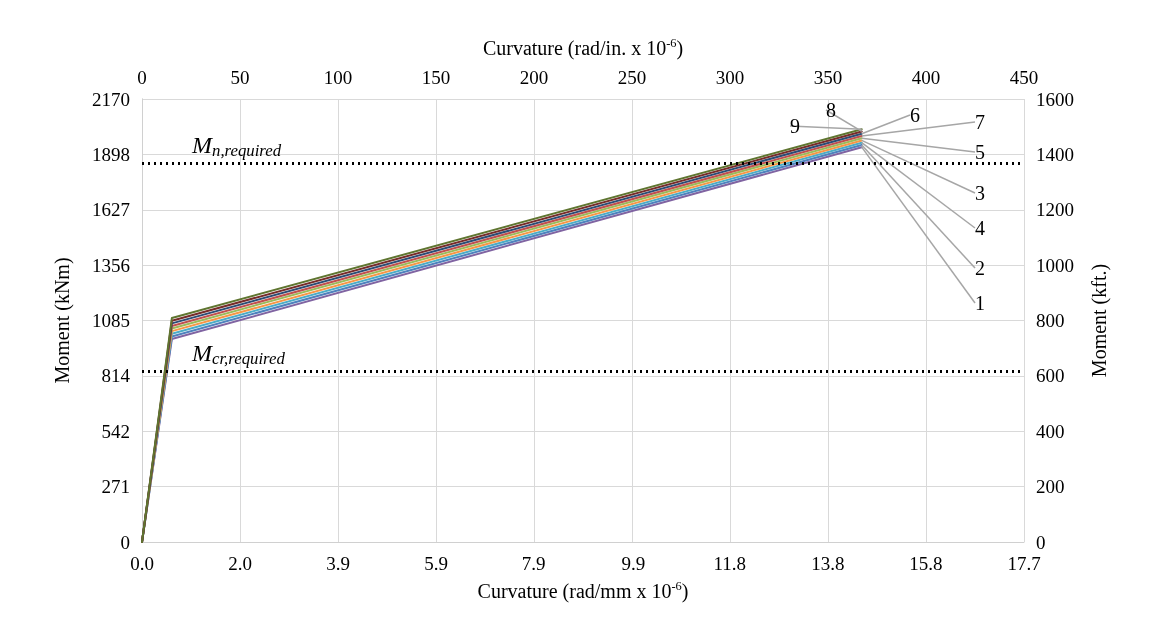 The width and height of the screenshot is (1149, 639). Describe the element at coordinates (338, 563) in the screenshot. I see `x-tick-label: 3.9` at that location.